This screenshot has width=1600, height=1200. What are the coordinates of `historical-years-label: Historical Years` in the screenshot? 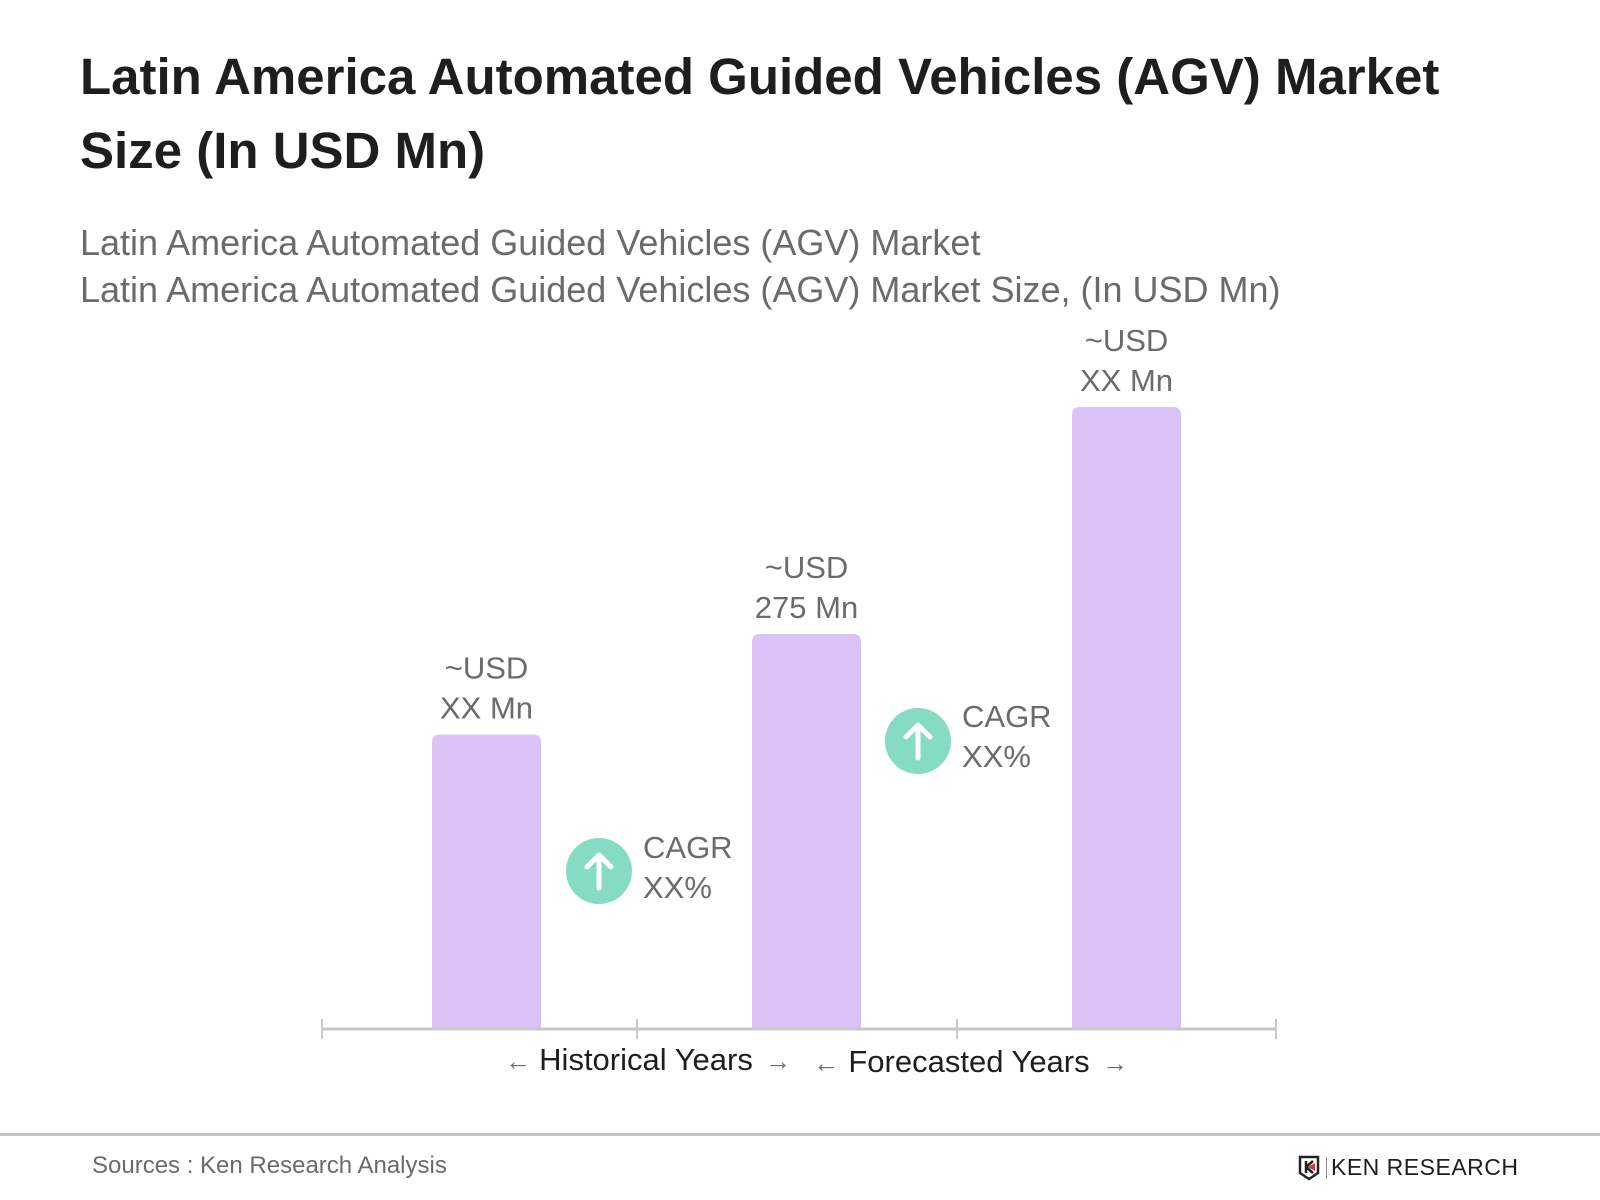 It's located at (646, 1059).